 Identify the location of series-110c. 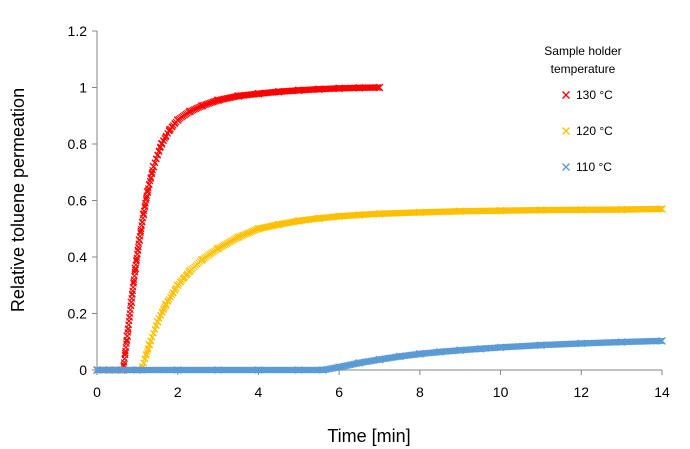
(379, 355).